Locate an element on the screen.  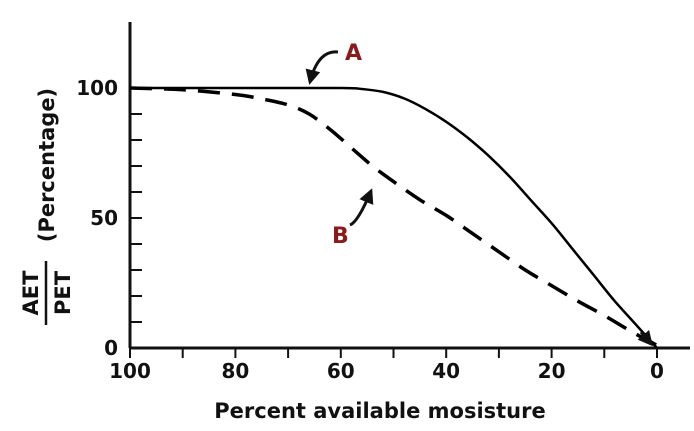
x-tick-label: 80 is located at coordinates (235, 371).